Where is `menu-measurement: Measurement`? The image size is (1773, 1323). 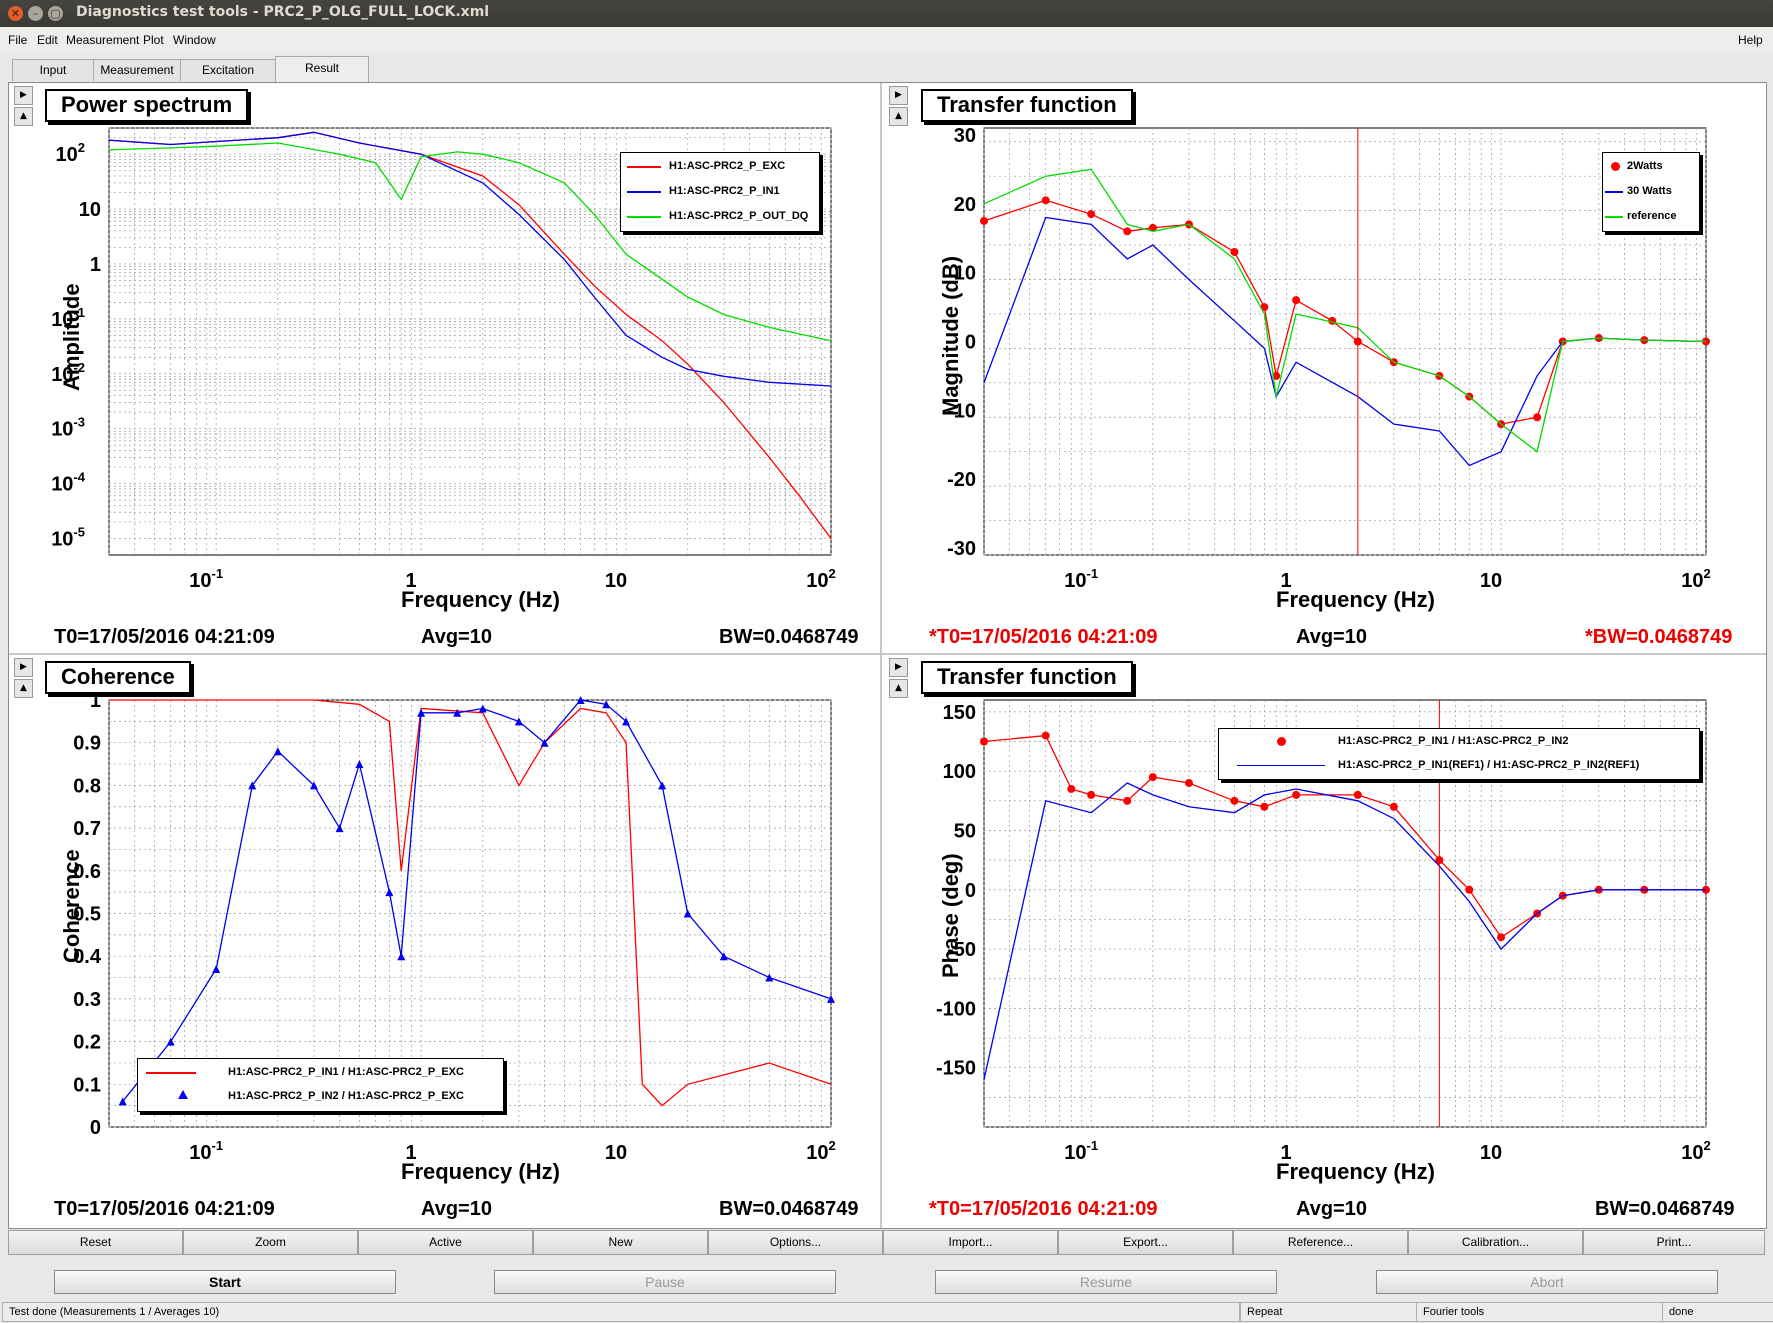 menu-measurement: Measurement is located at coordinates (103, 40).